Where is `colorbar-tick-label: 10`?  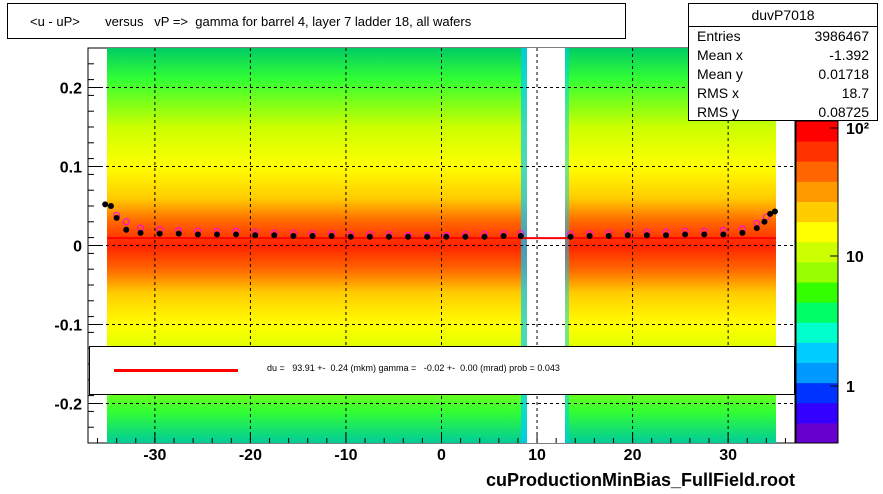
colorbar-tick-label: 10 is located at coordinates (855, 257).